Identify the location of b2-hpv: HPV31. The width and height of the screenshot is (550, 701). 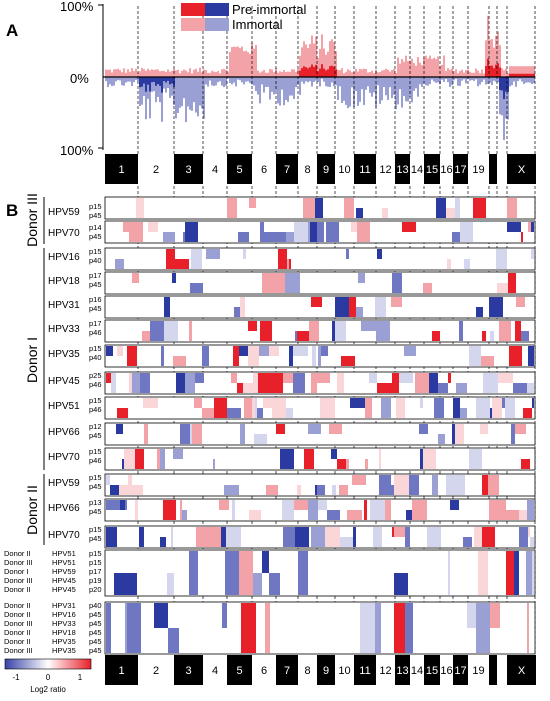
(64, 605).